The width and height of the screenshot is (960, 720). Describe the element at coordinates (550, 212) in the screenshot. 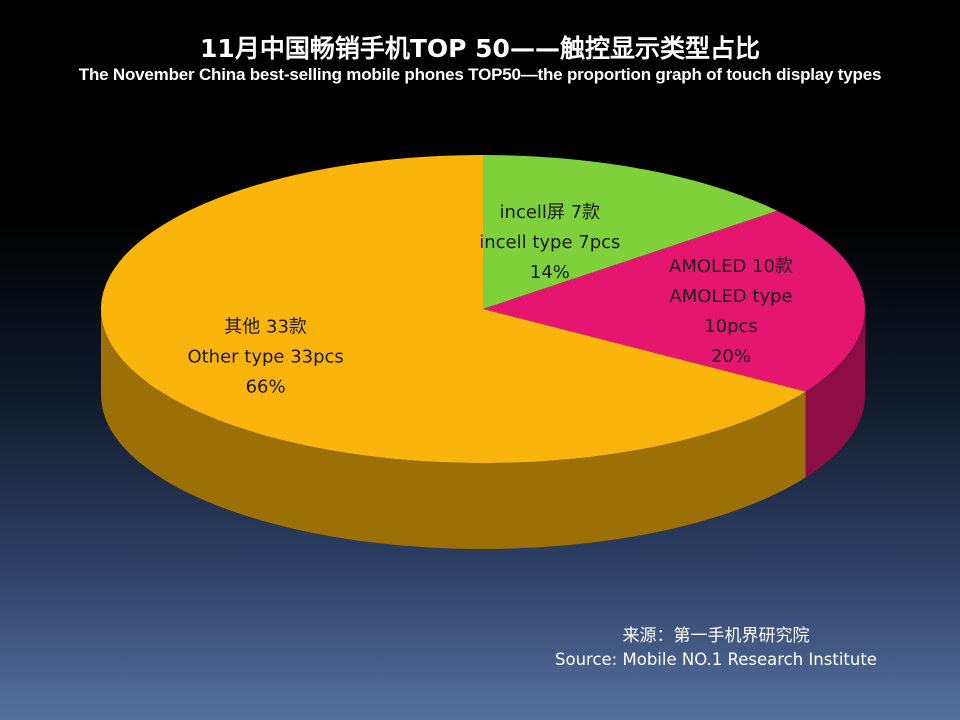

I see `slice-label-line: incell屏 7款` at that location.